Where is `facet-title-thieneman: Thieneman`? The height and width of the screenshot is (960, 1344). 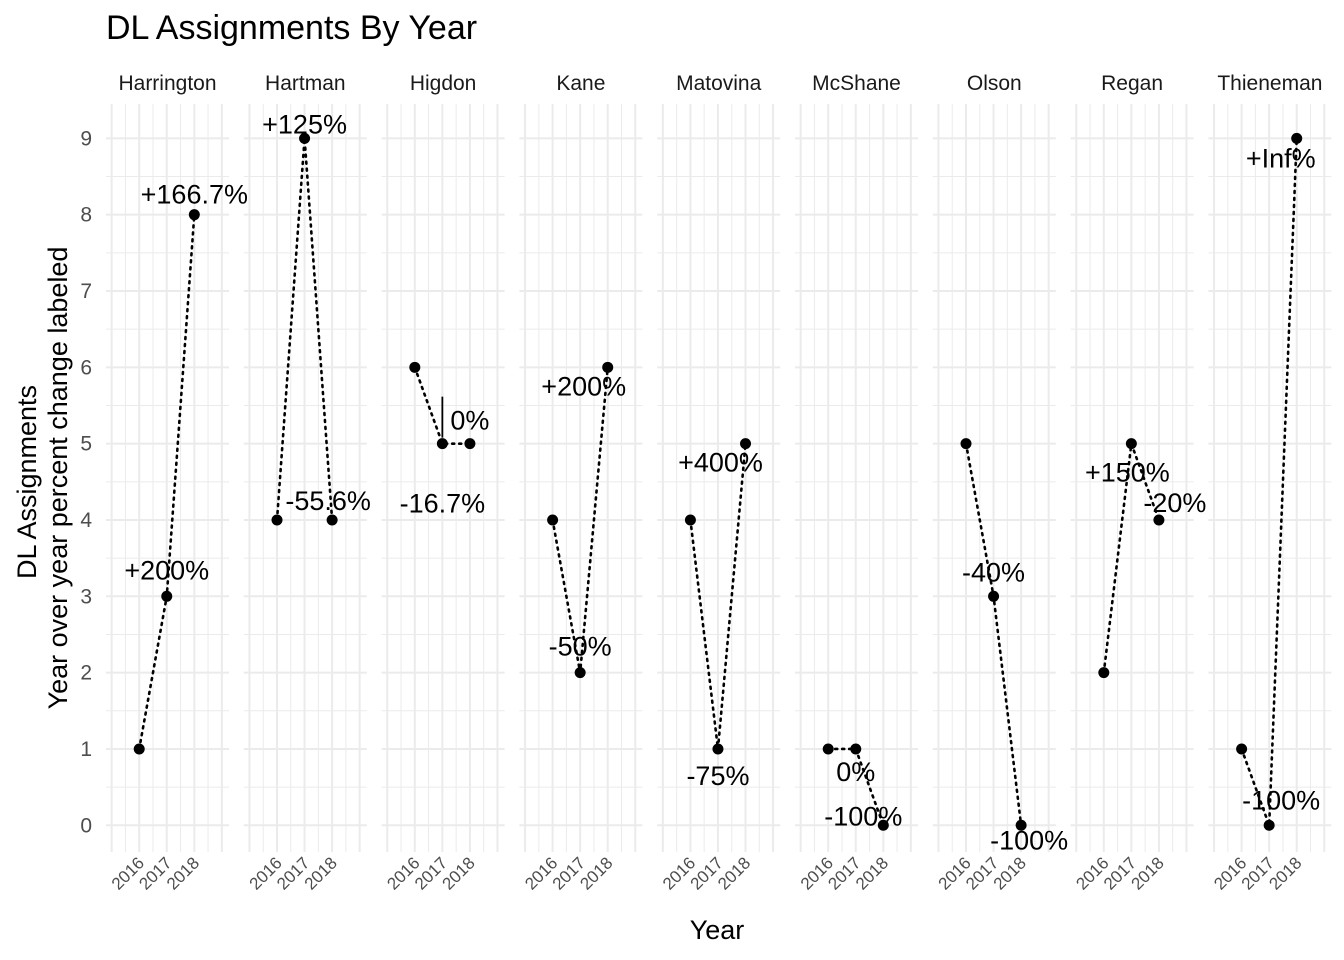 facet-title-thieneman: Thieneman is located at coordinates (1269, 83).